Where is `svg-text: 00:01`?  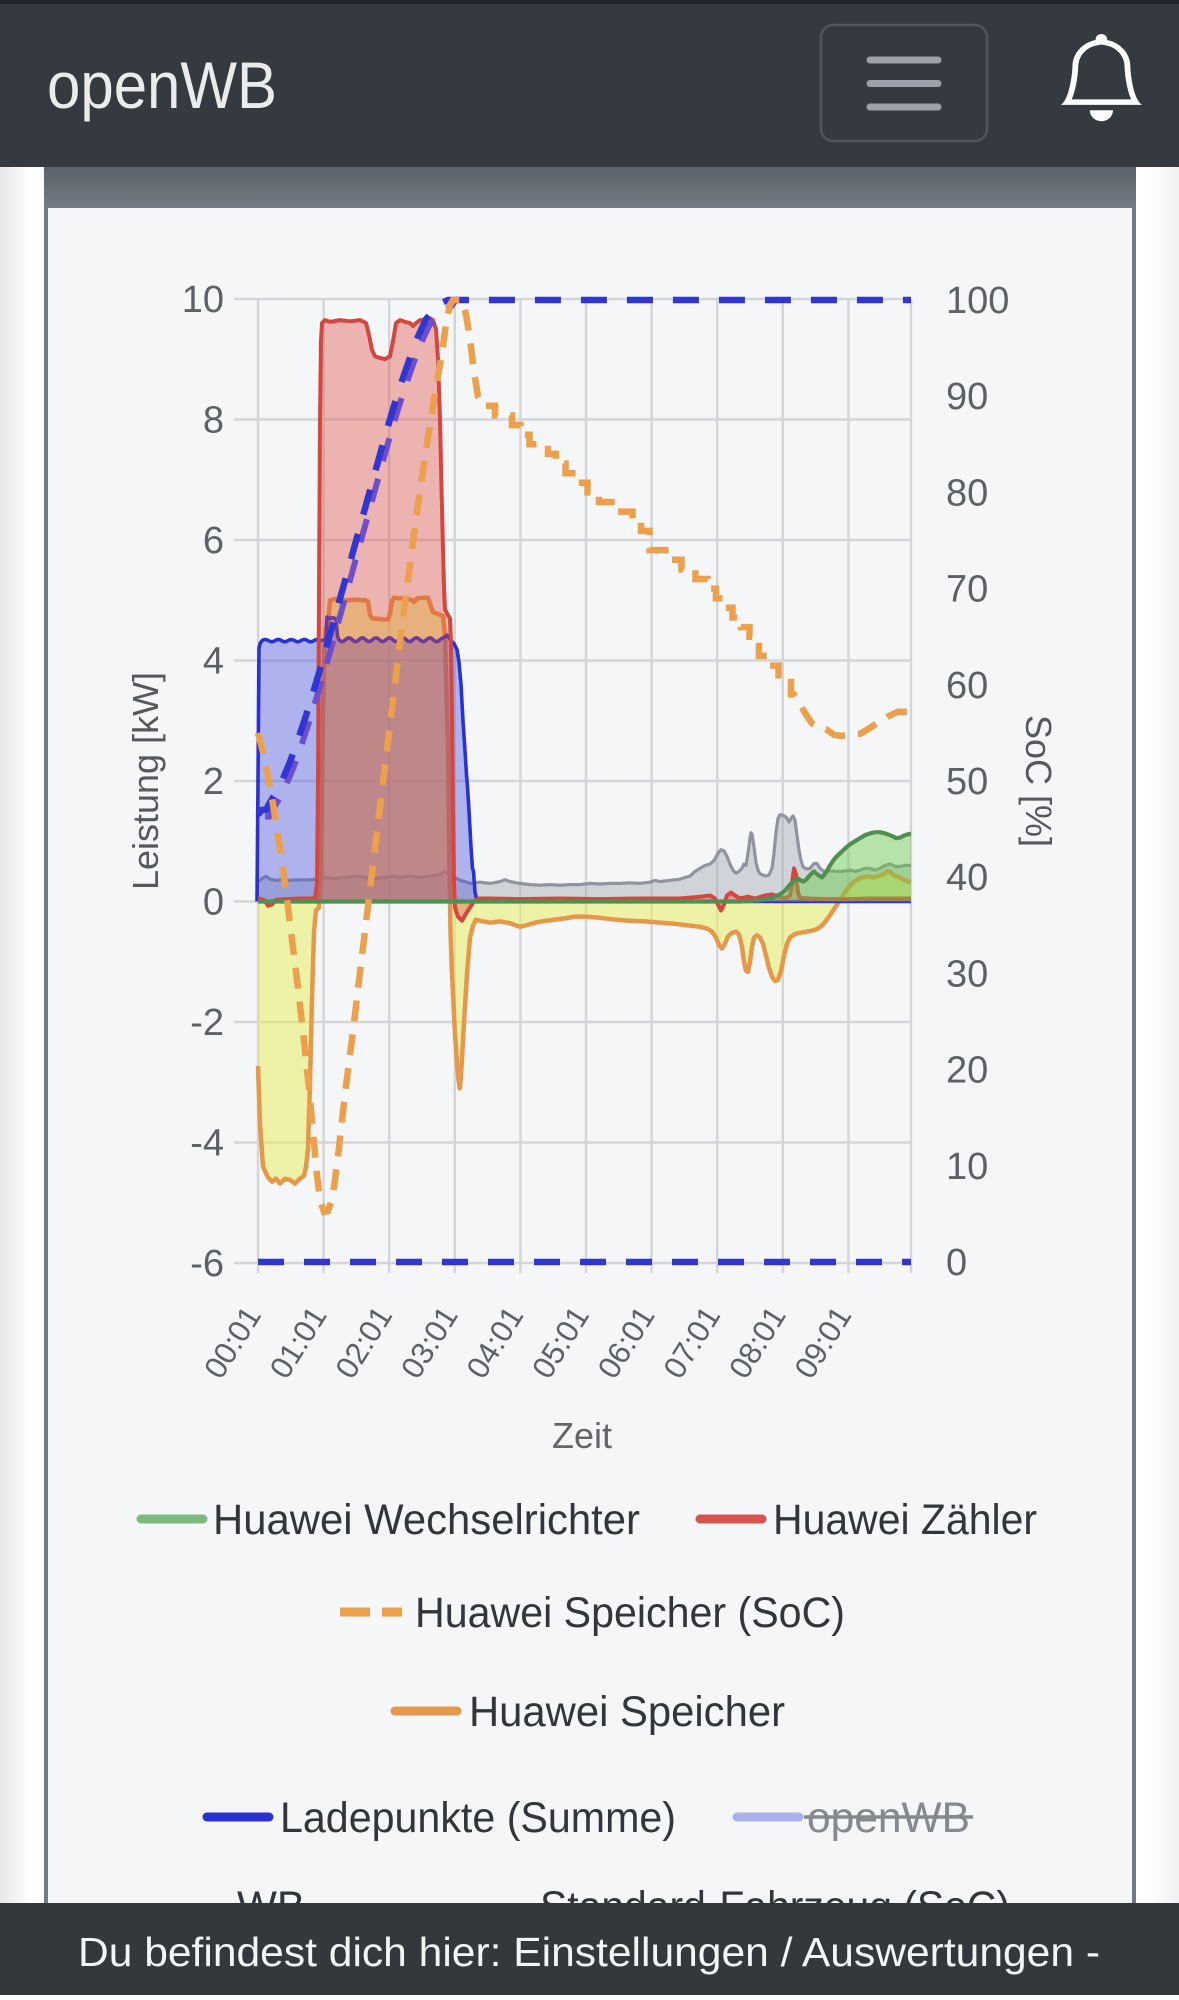 svg-text: 00:01 is located at coordinates (232, 1342).